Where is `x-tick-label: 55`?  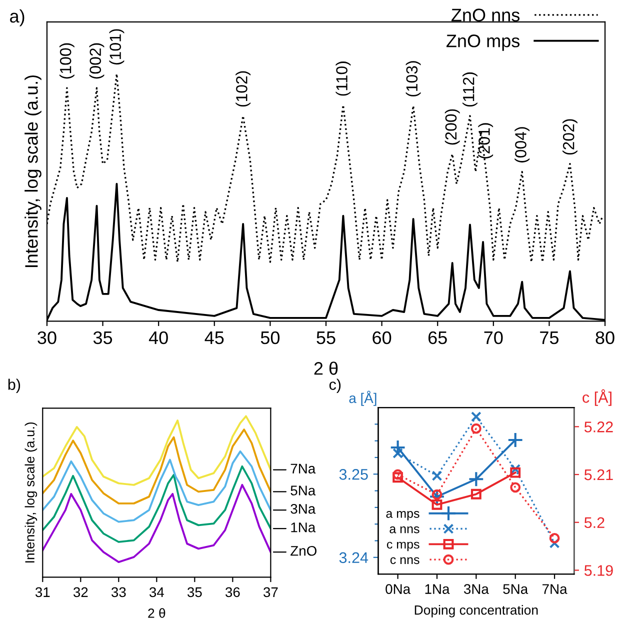 x-tick-label: 55 is located at coordinates (326, 338).